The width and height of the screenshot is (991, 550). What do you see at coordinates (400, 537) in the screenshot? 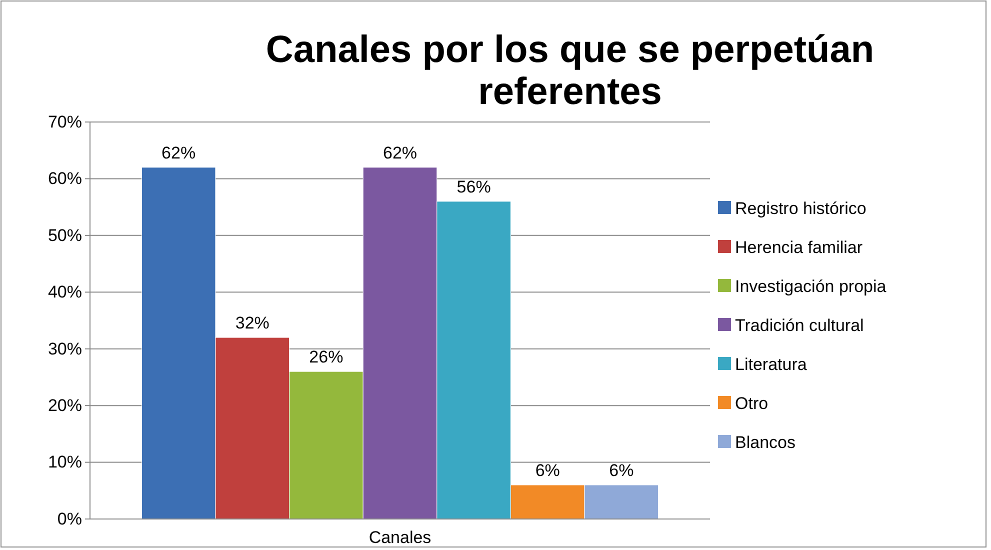
I see `x-tick-label: Canales` at bounding box center [400, 537].